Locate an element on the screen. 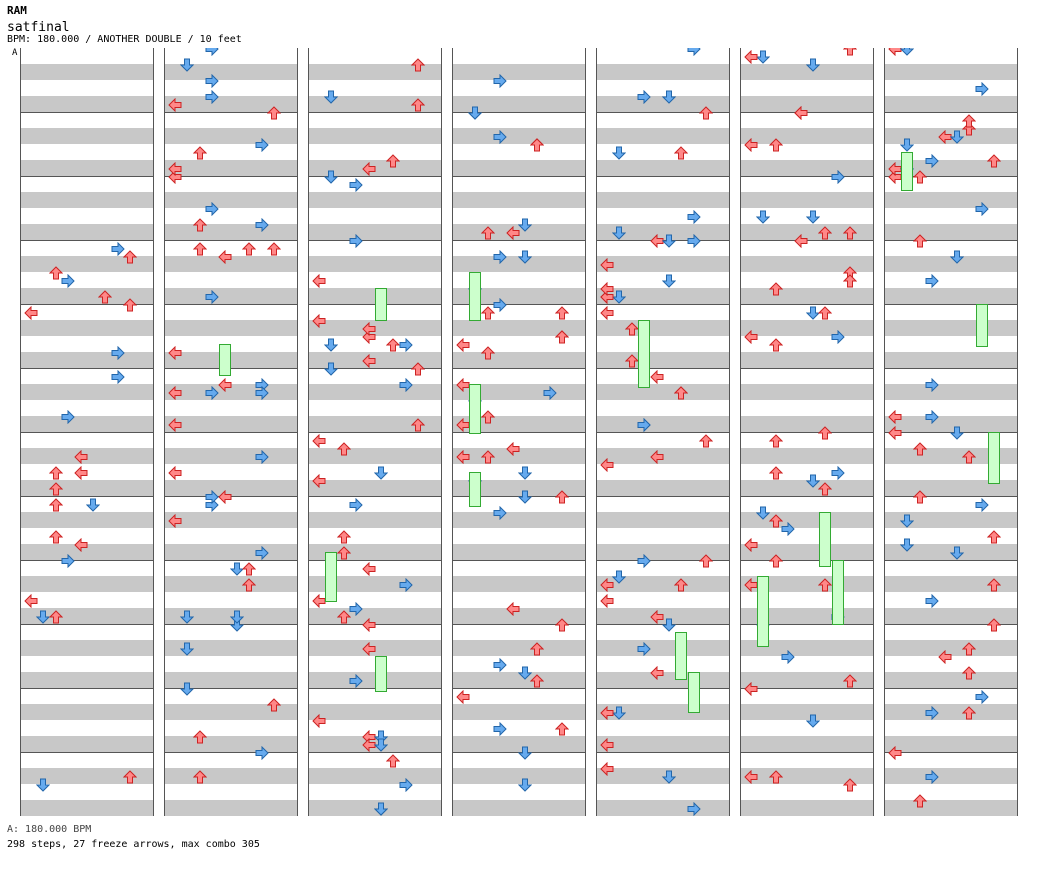 The height and width of the screenshot is (876, 1040). song-title: satfinal is located at coordinates (38, 27).